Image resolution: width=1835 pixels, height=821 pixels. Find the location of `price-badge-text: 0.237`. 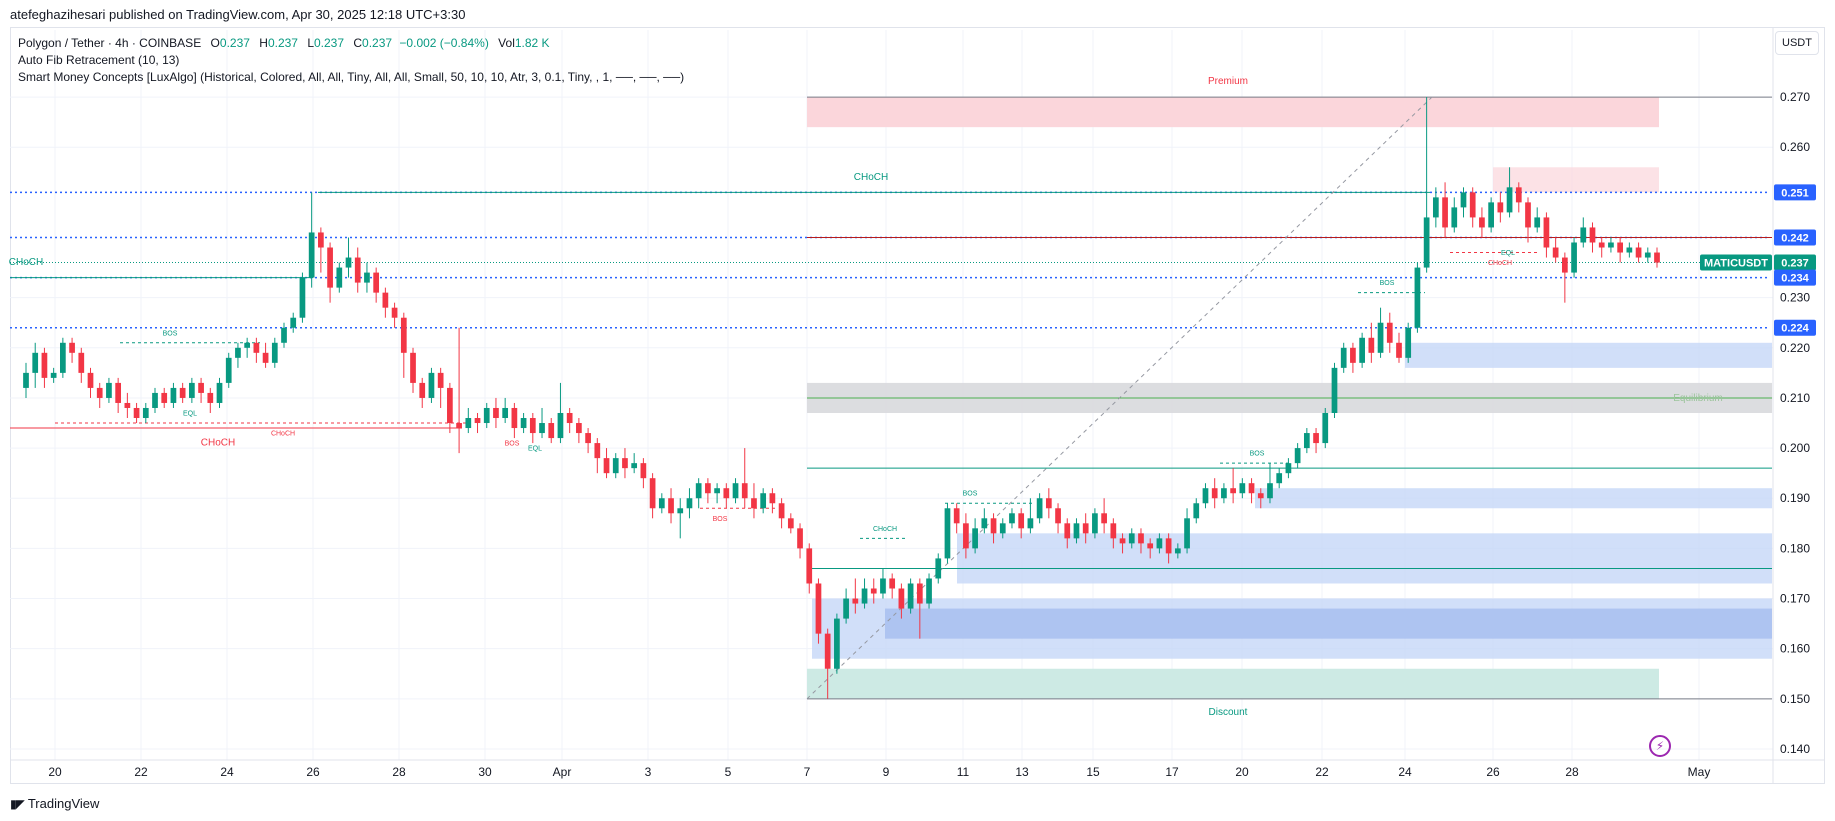

price-badge-text: 0.237 is located at coordinates (1795, 264).